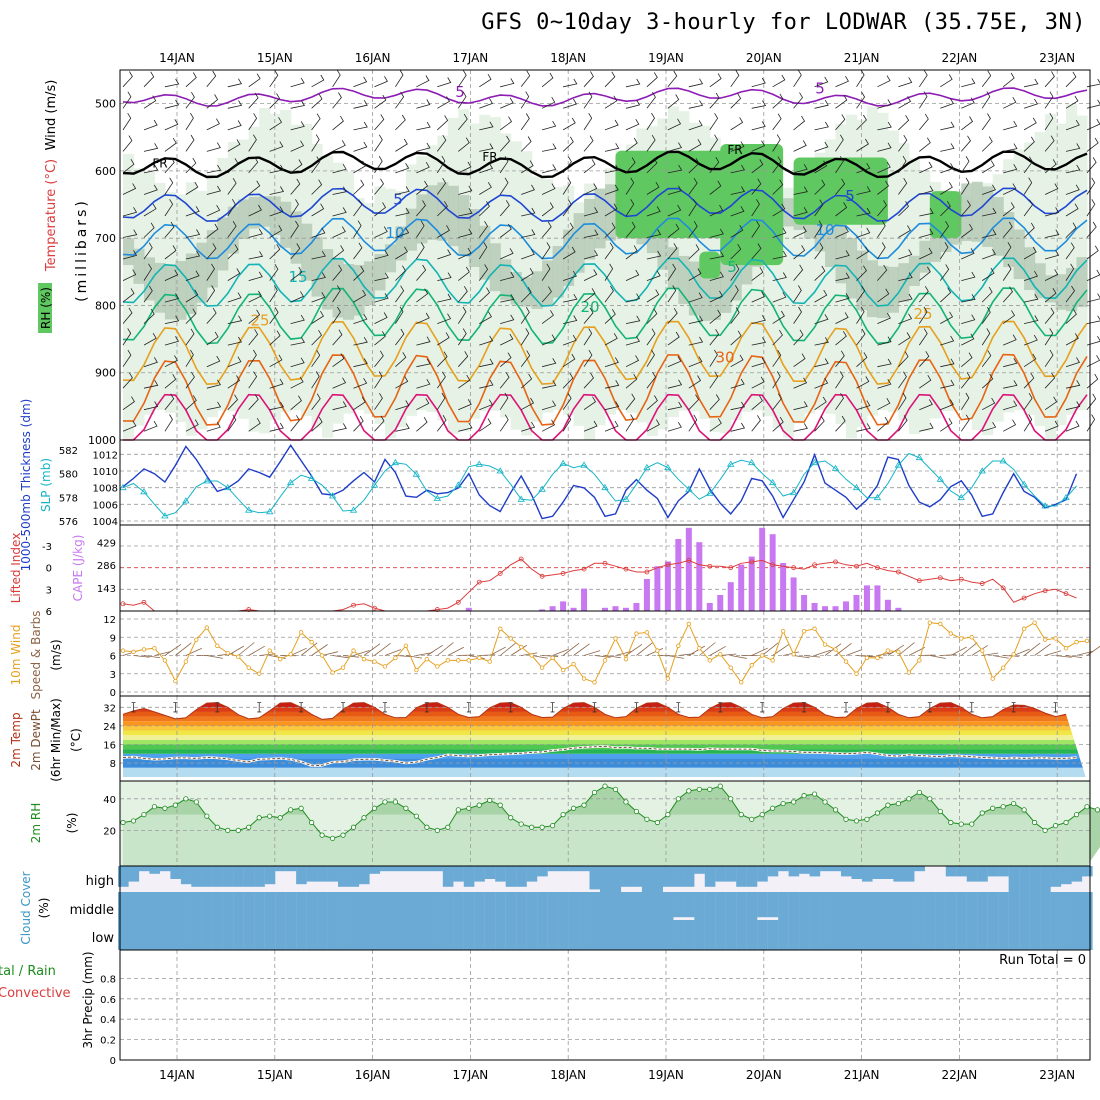 Image resolution: width=1100 pixels, height=1100 pixels. Describe the element at coordinates (109, 708) in the screenshot. I see `y-tick-label: 32` at that location.